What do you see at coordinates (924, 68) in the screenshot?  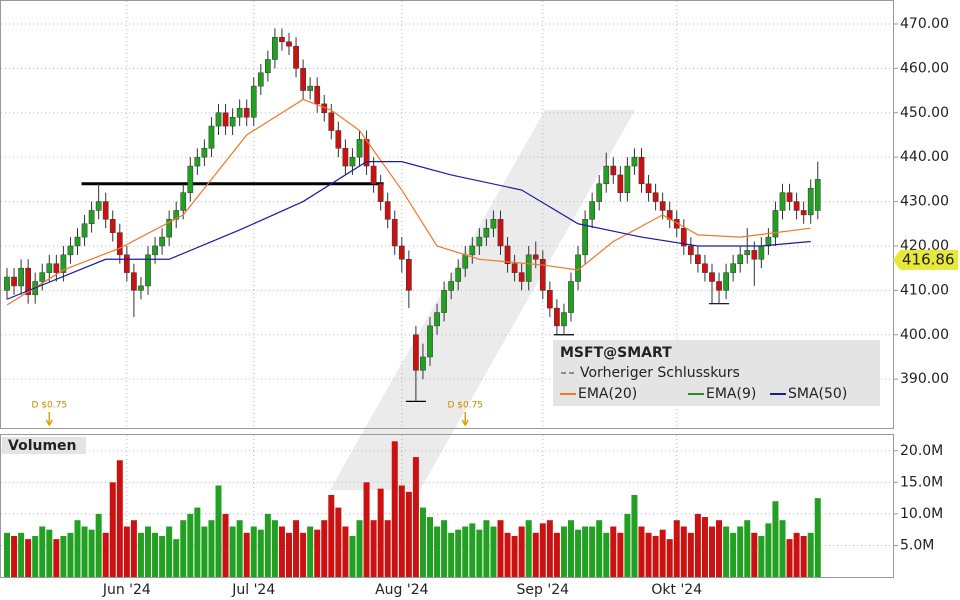 I see `y-tick-label: 460.00` at bounding box center [924, 68].